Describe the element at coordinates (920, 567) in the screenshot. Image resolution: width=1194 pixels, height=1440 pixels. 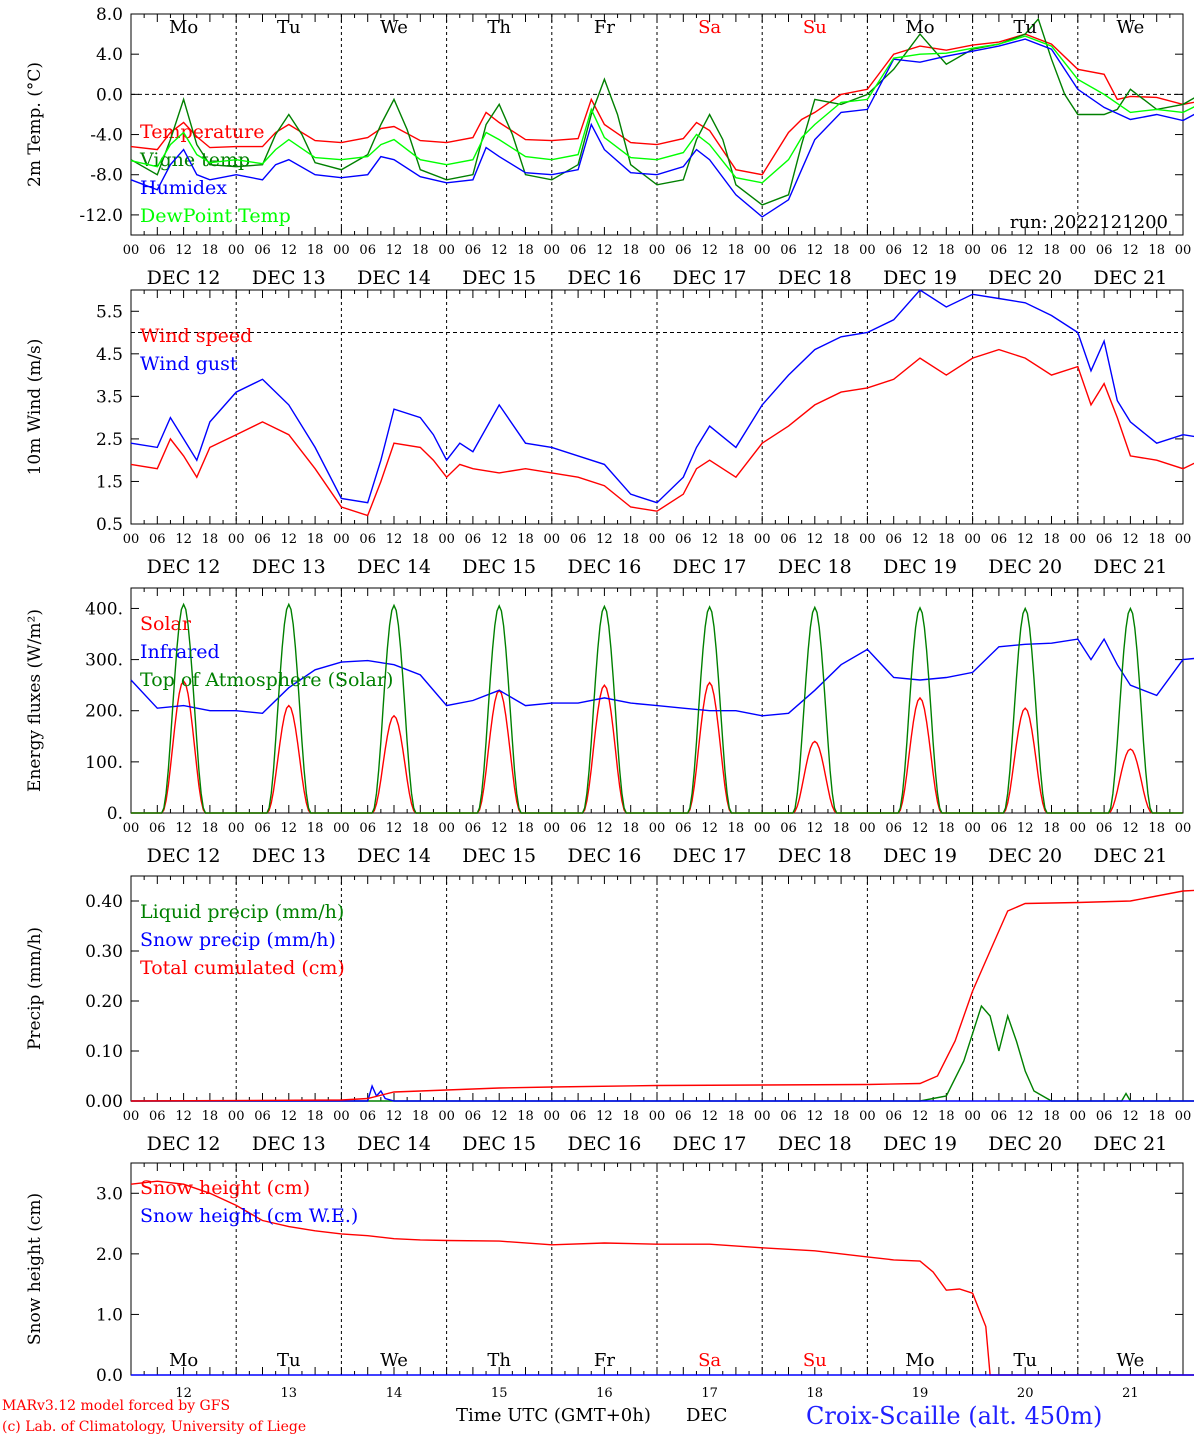
I see `date-label: DEC 19` at that location.